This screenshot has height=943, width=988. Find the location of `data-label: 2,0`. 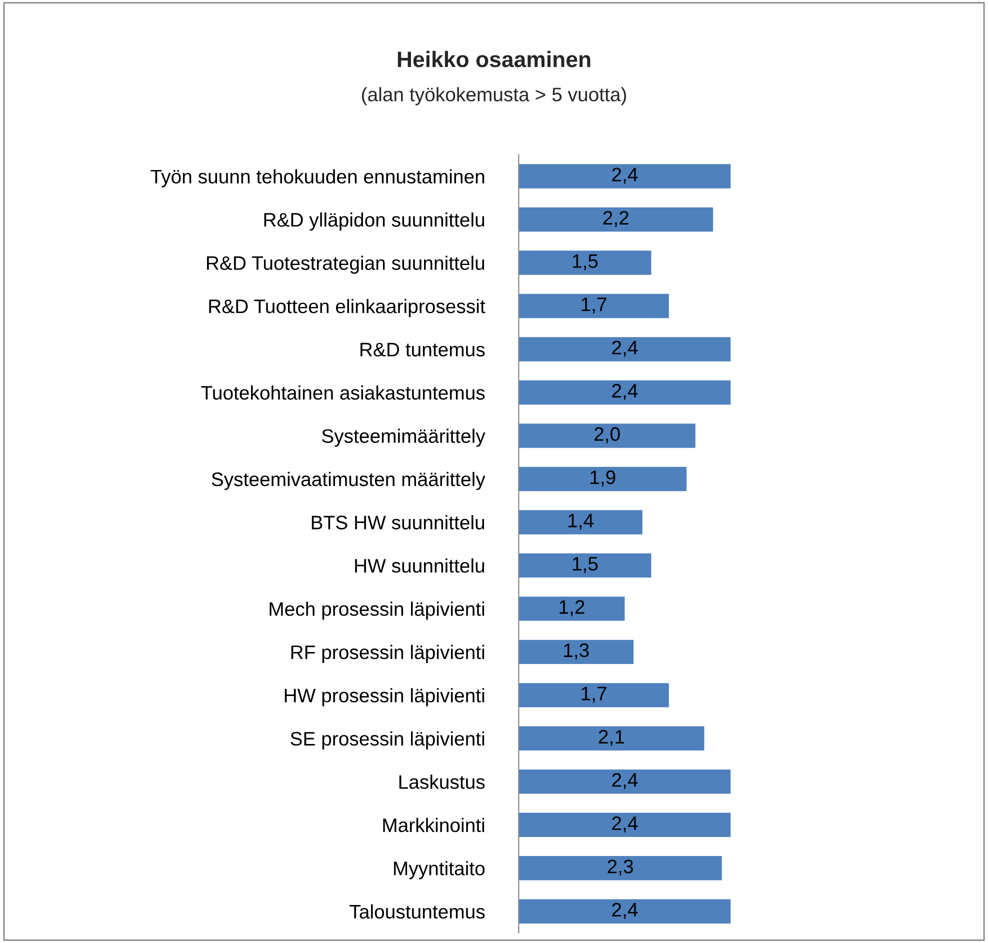

data-label: 2,0 is located at coordinates (607, 435).